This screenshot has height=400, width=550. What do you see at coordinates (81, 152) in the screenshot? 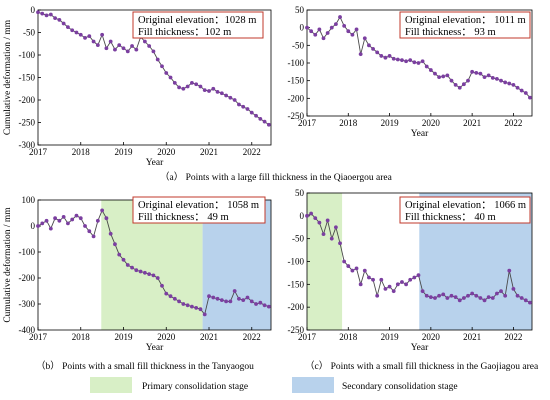
I see `x-tick-label: 2018` at bounding box center [81, 152].